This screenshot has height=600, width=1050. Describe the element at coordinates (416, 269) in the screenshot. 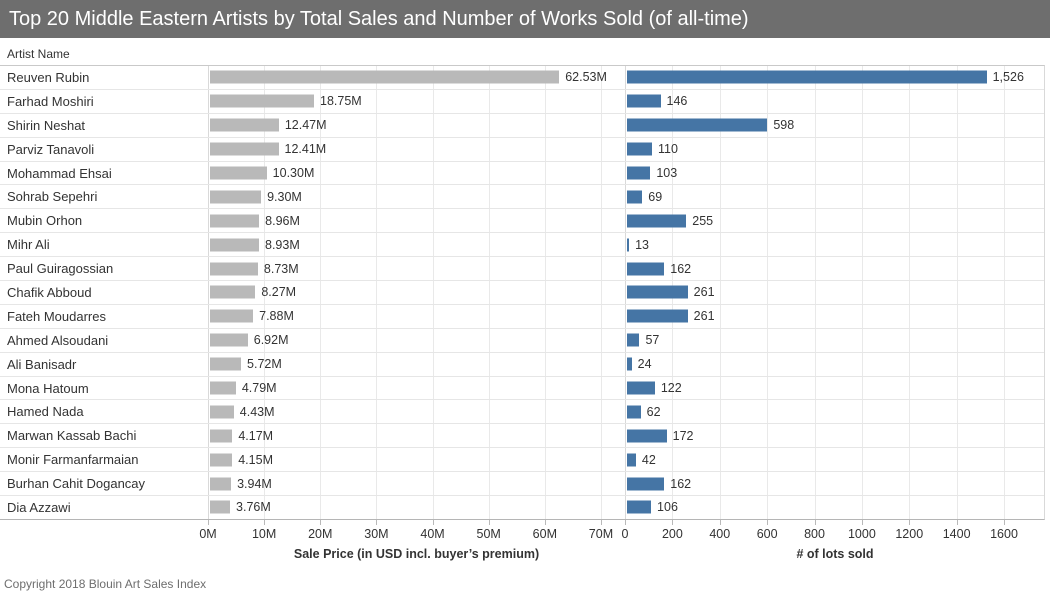

I see `left-chart-cell: 8.73M` at that location.